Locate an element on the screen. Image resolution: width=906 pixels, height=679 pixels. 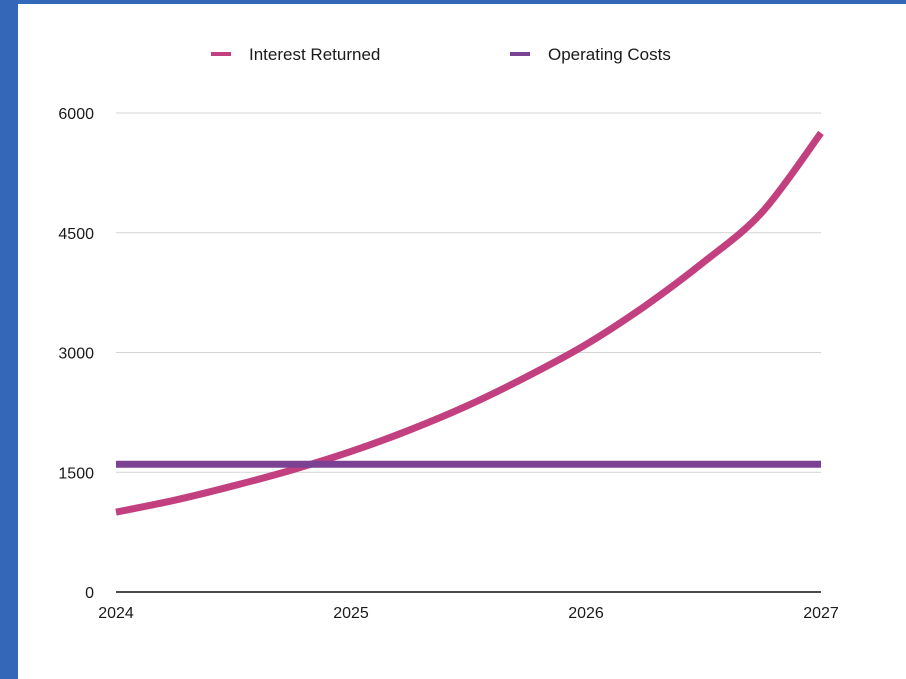
y-tick-label: 6000 is located at coordinates (76, 114).